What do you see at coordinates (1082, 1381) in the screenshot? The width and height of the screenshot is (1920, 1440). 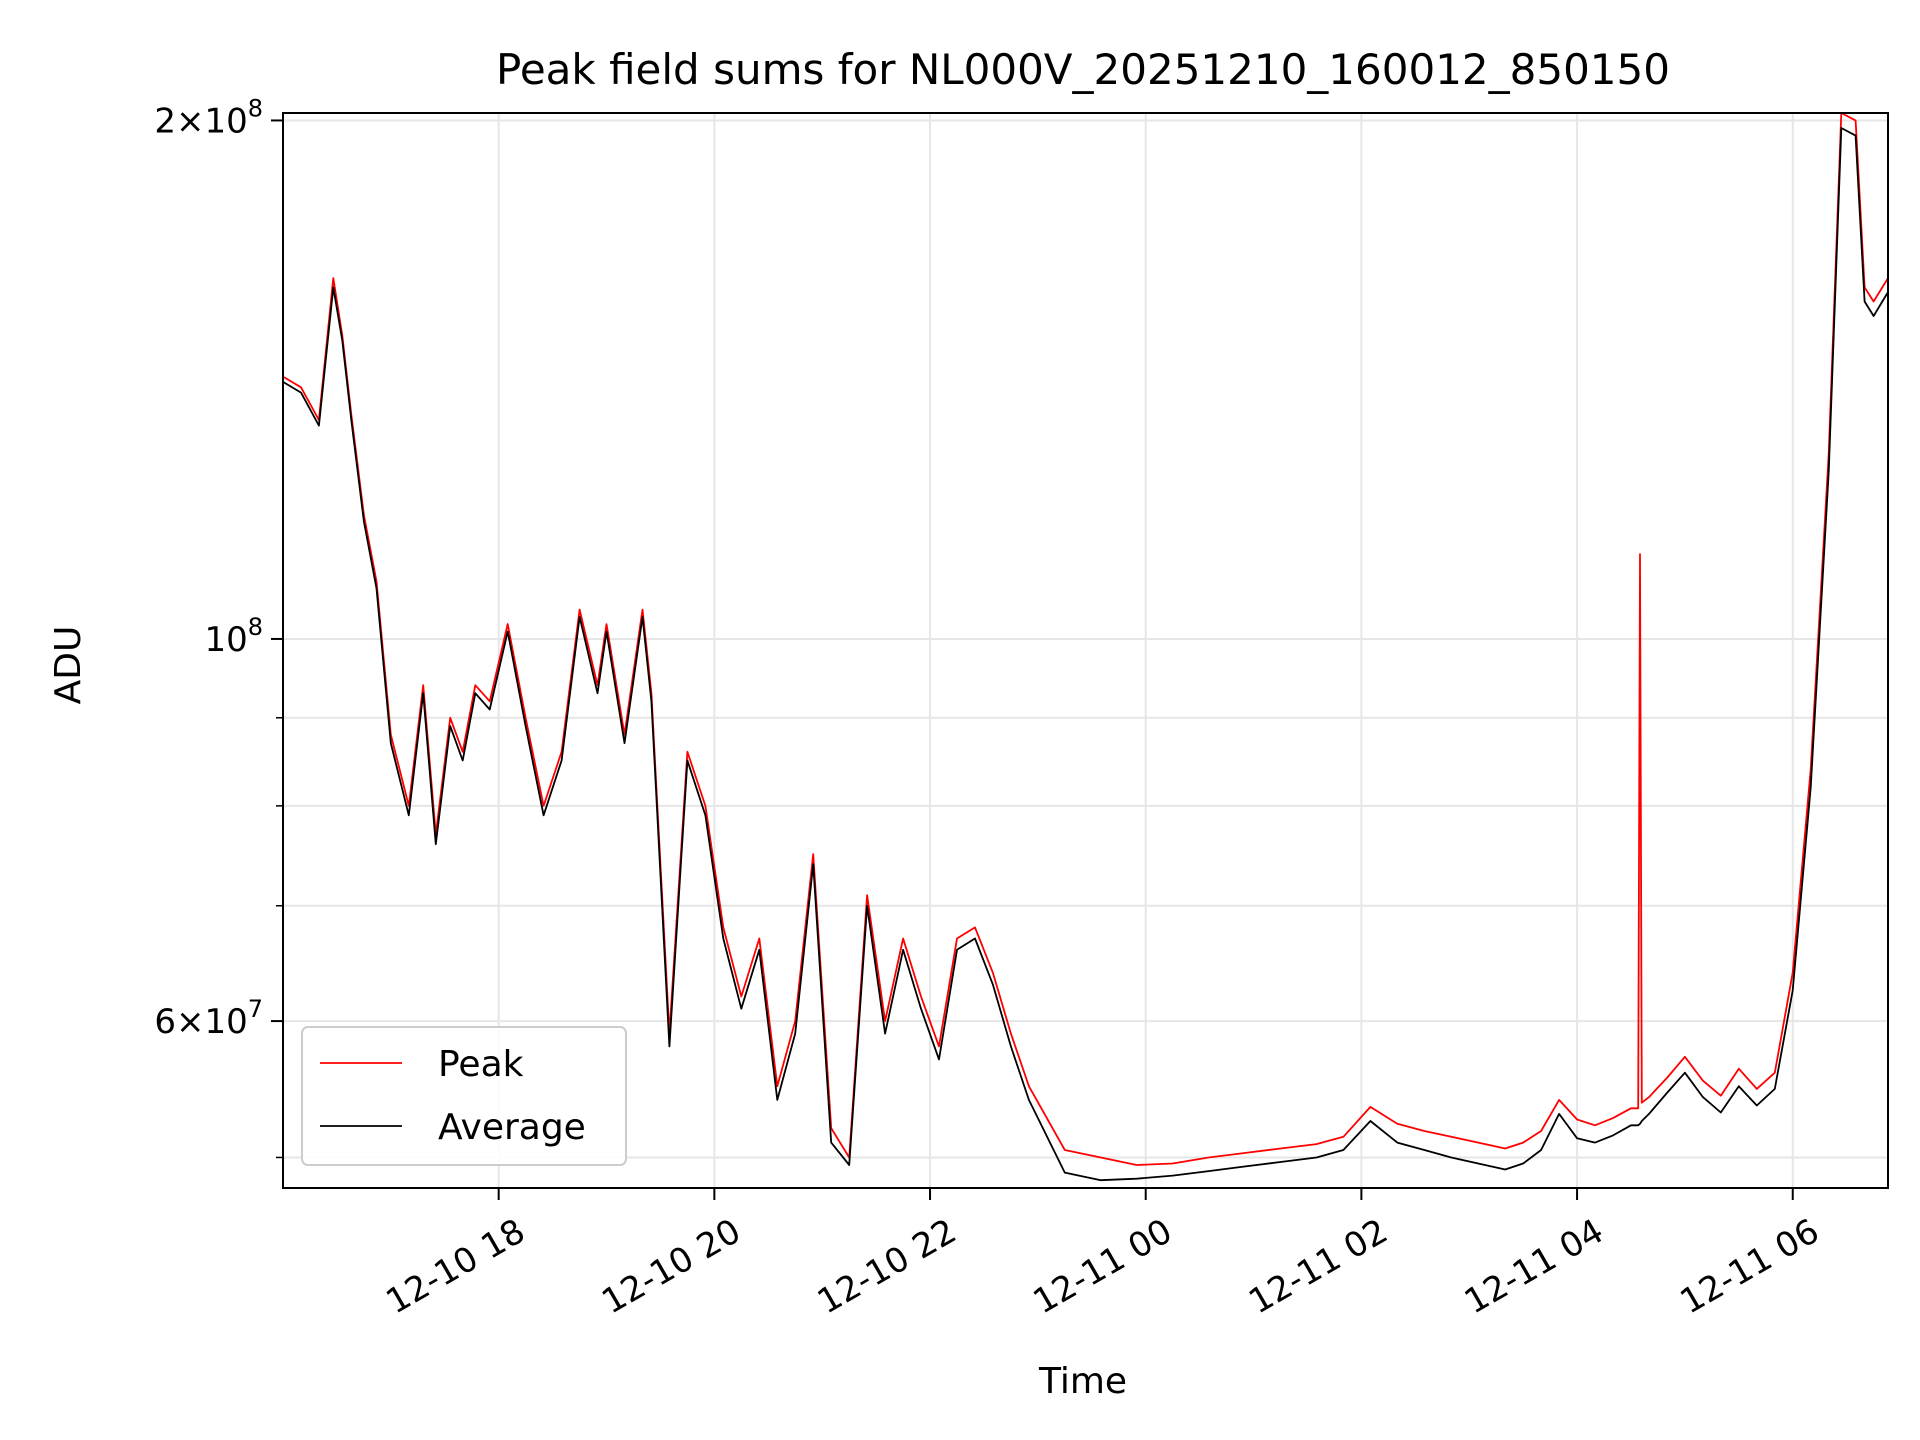 I see `x-axis-label: Time` at bounding box center [1082, 1381].